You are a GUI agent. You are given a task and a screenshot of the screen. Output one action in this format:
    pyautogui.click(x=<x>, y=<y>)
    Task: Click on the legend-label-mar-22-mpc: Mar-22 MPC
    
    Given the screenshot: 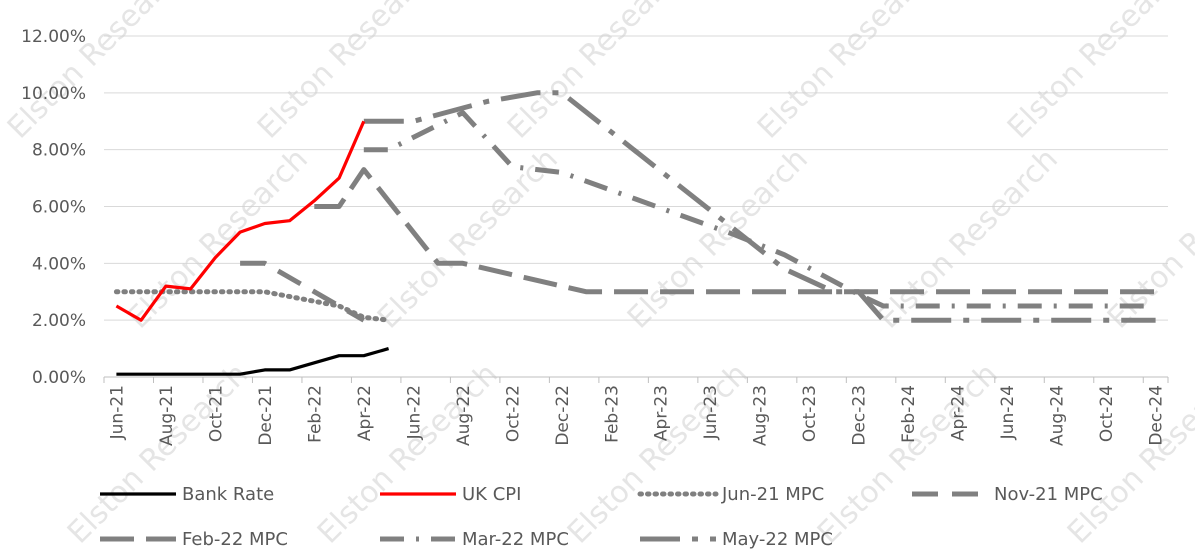 What is the action you would take?
    pyautogui.click(x=515, y=539)
    